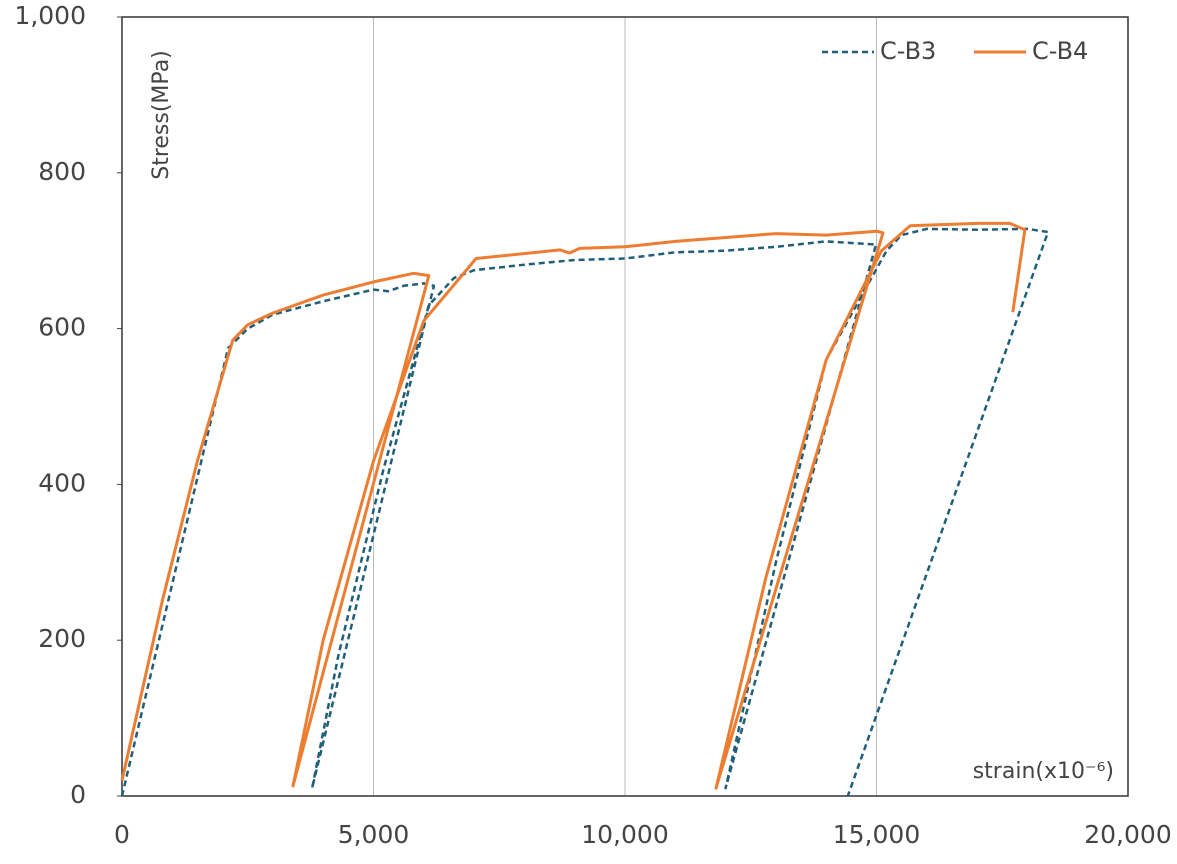  What do you see at coordinates (161, 115) in the screenshot?
I see `y-axis-title: Stress(MPa)` at bounding box center [161, 115].